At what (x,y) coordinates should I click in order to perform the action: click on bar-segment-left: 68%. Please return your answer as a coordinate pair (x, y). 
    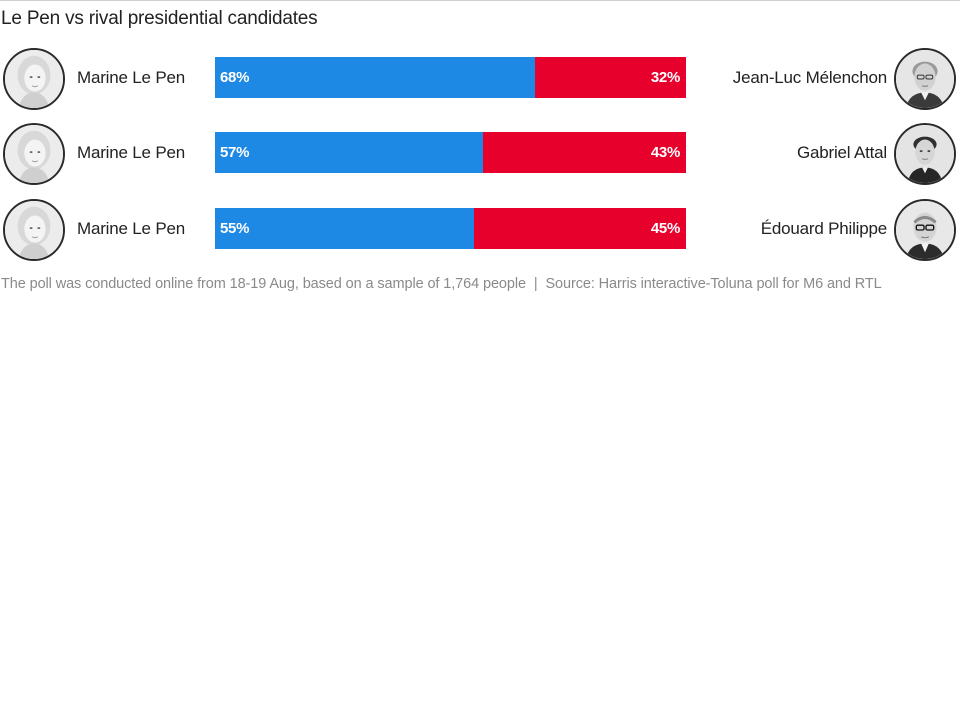
    Looking at the image, I should click on (375, 77).